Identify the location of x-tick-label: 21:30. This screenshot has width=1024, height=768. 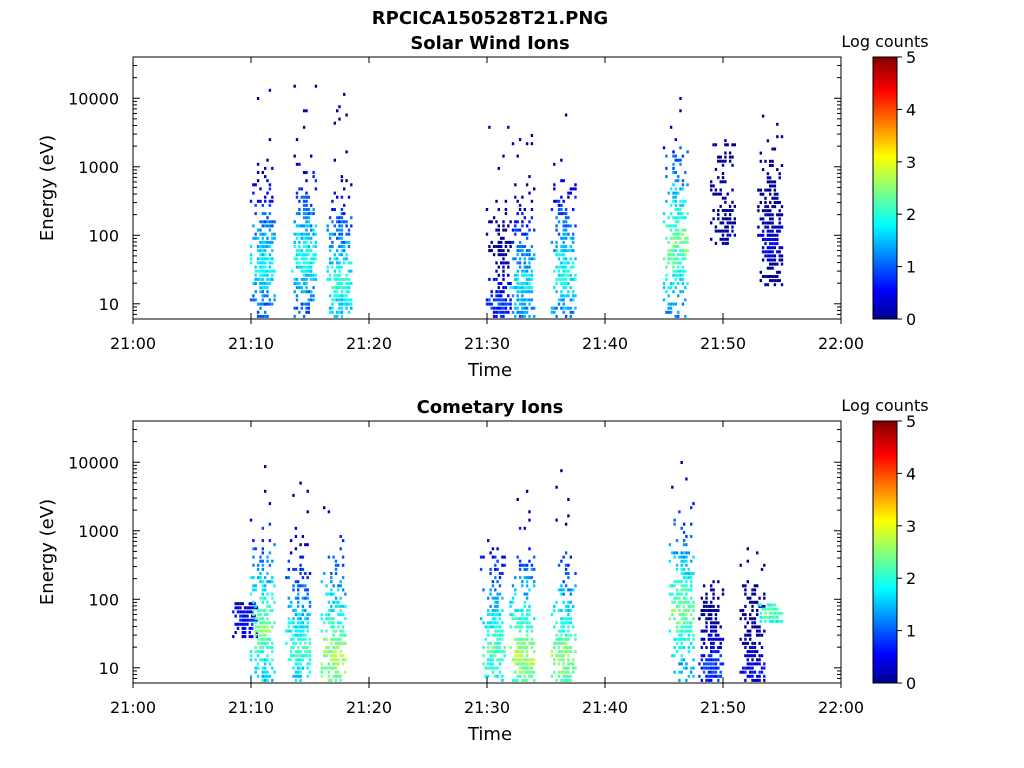
(487, 343).